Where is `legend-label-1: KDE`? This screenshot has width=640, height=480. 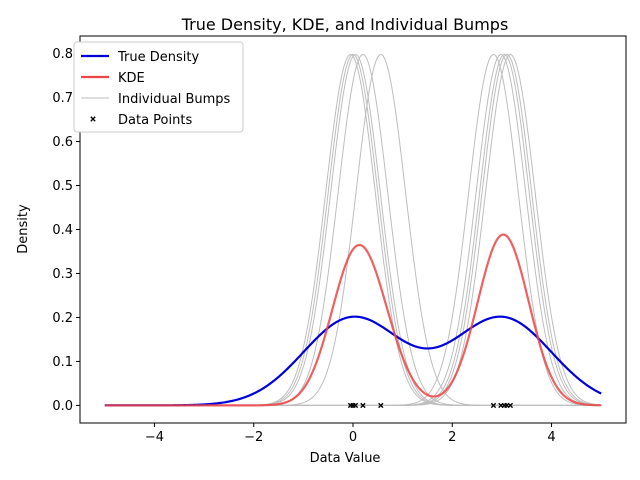
legend-label-1: KDE is located at coordinates (131, 78).